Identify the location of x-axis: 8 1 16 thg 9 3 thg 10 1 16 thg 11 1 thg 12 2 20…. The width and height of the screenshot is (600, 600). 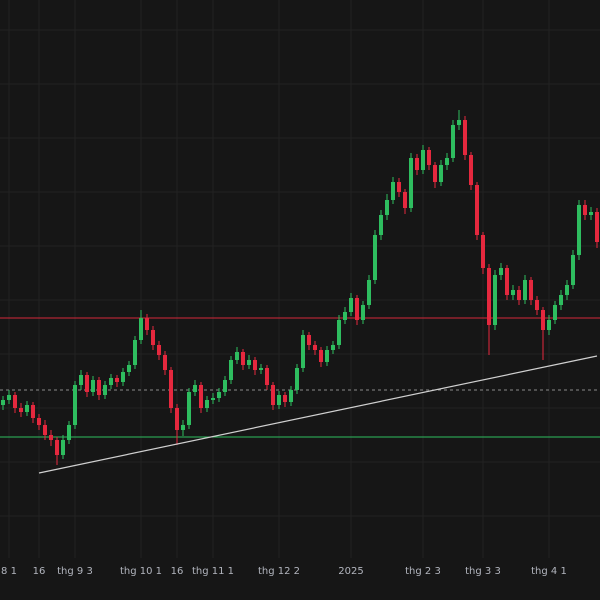
(284, 571).